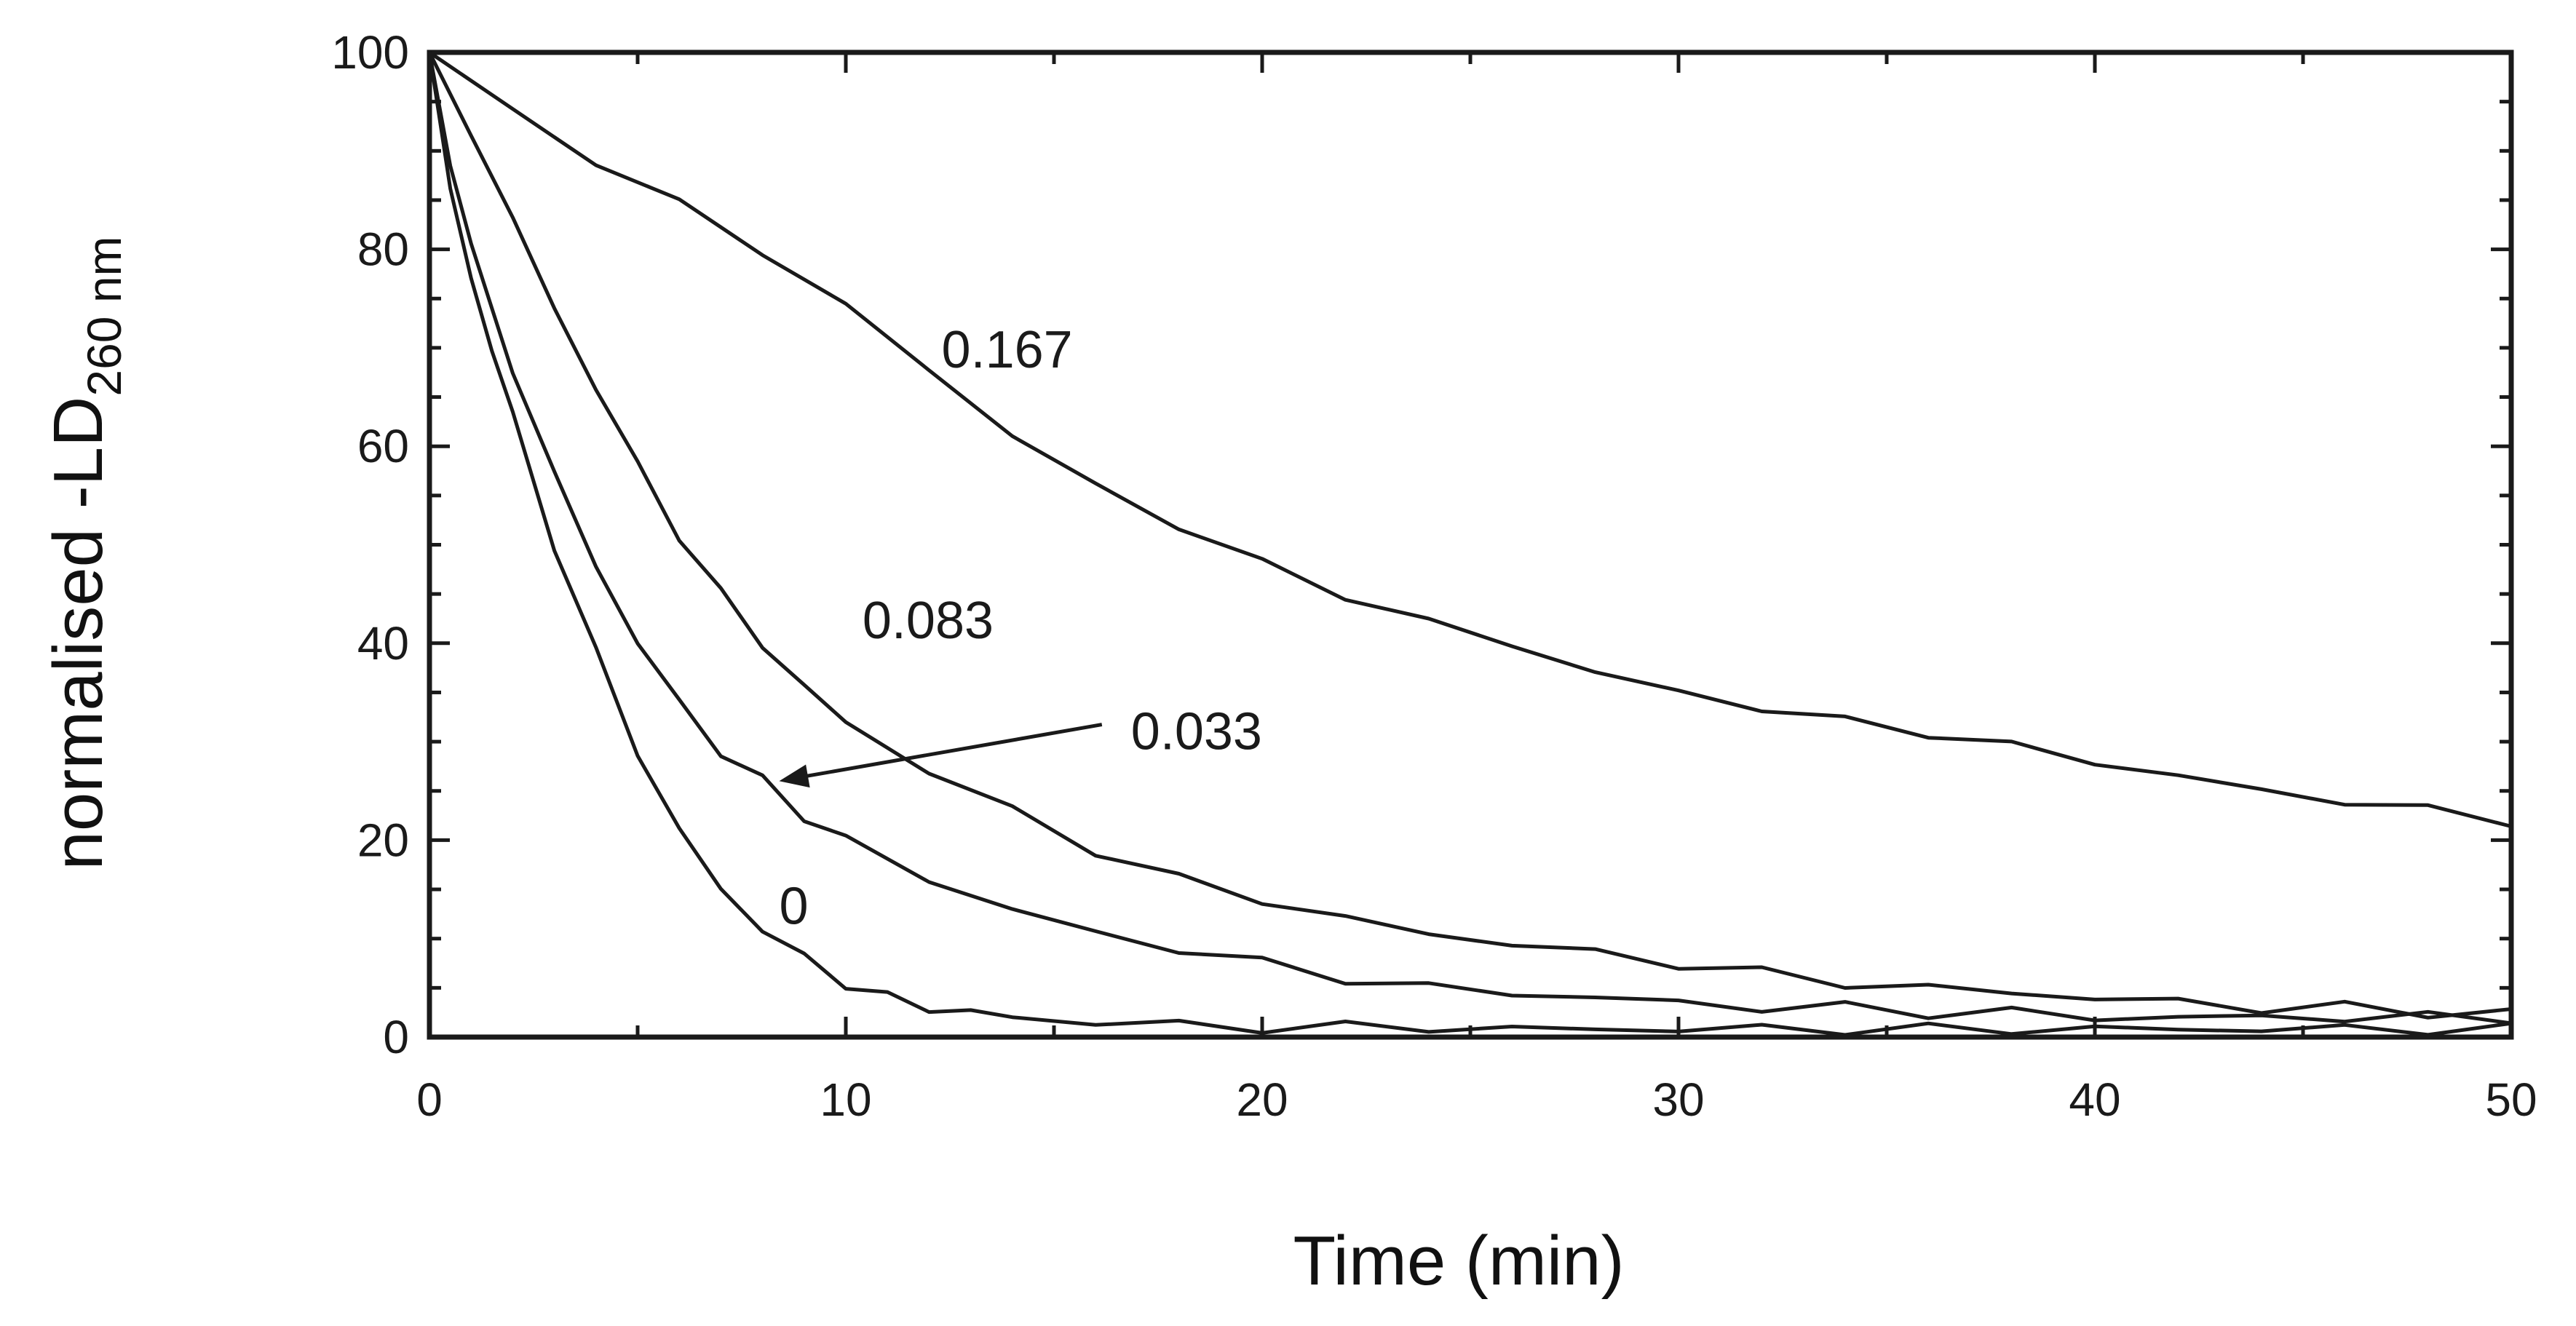  Describe the element at coordinates (396, 1037) in the screenshot. I see `y-tick-label: 0` at that location.